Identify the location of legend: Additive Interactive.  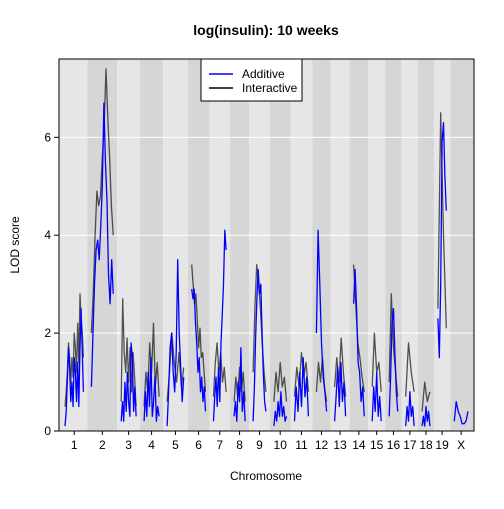
(251, 80).